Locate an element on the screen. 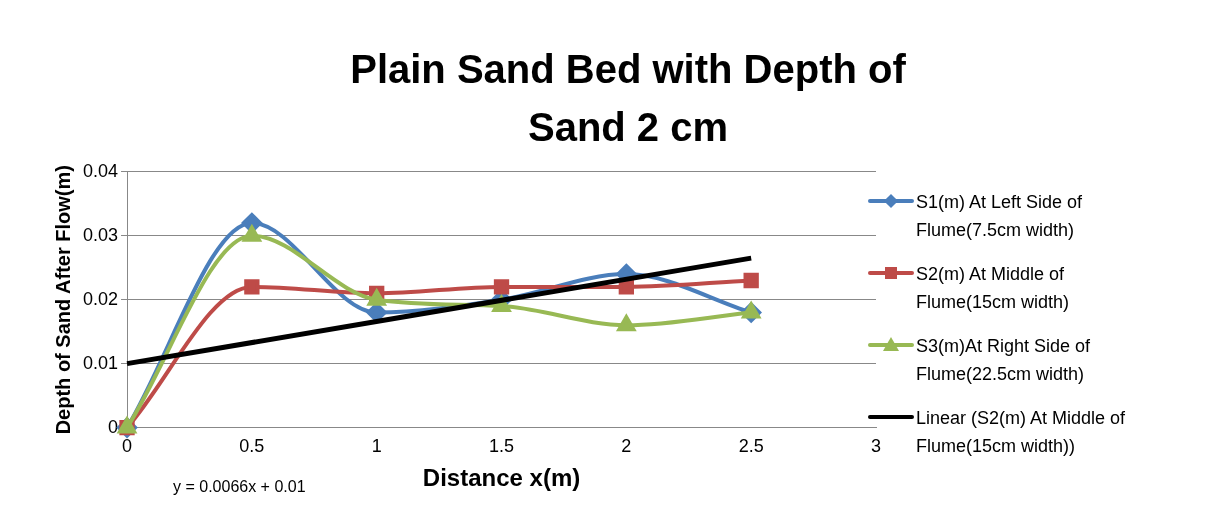  x-tick-label: 3 is located at coordinates (876, 446).